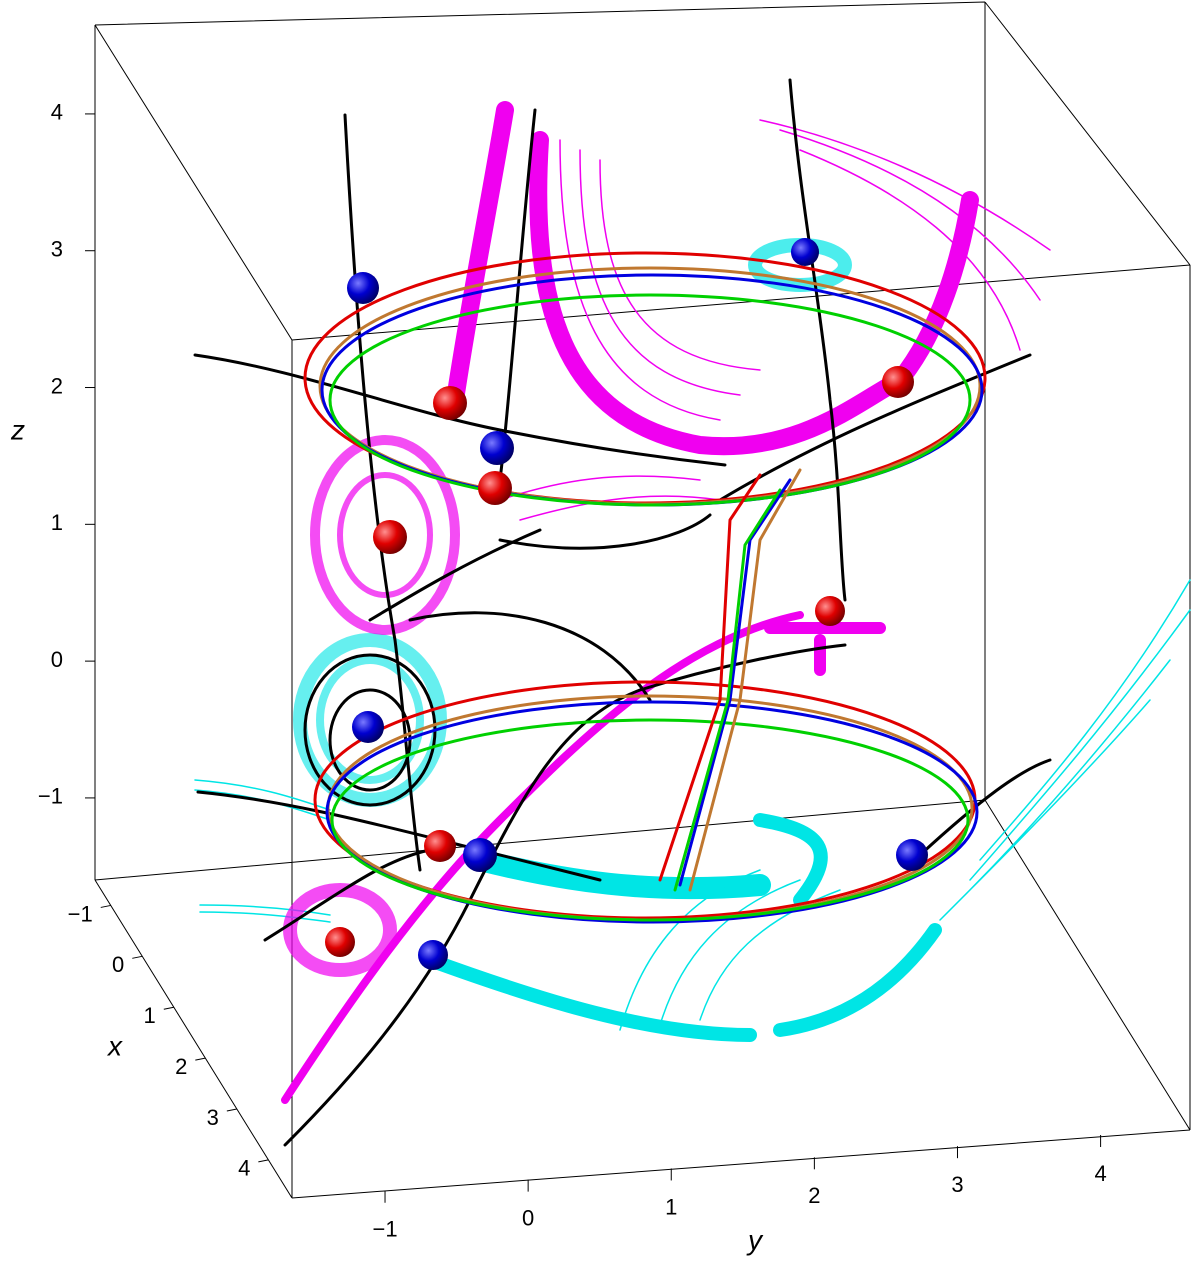 The image size is (1200, 1263). What do you see at coordinates (213, 1117) in the screenshot?
I see `x-tick-label: 3` at bounding box center [213, 1117].